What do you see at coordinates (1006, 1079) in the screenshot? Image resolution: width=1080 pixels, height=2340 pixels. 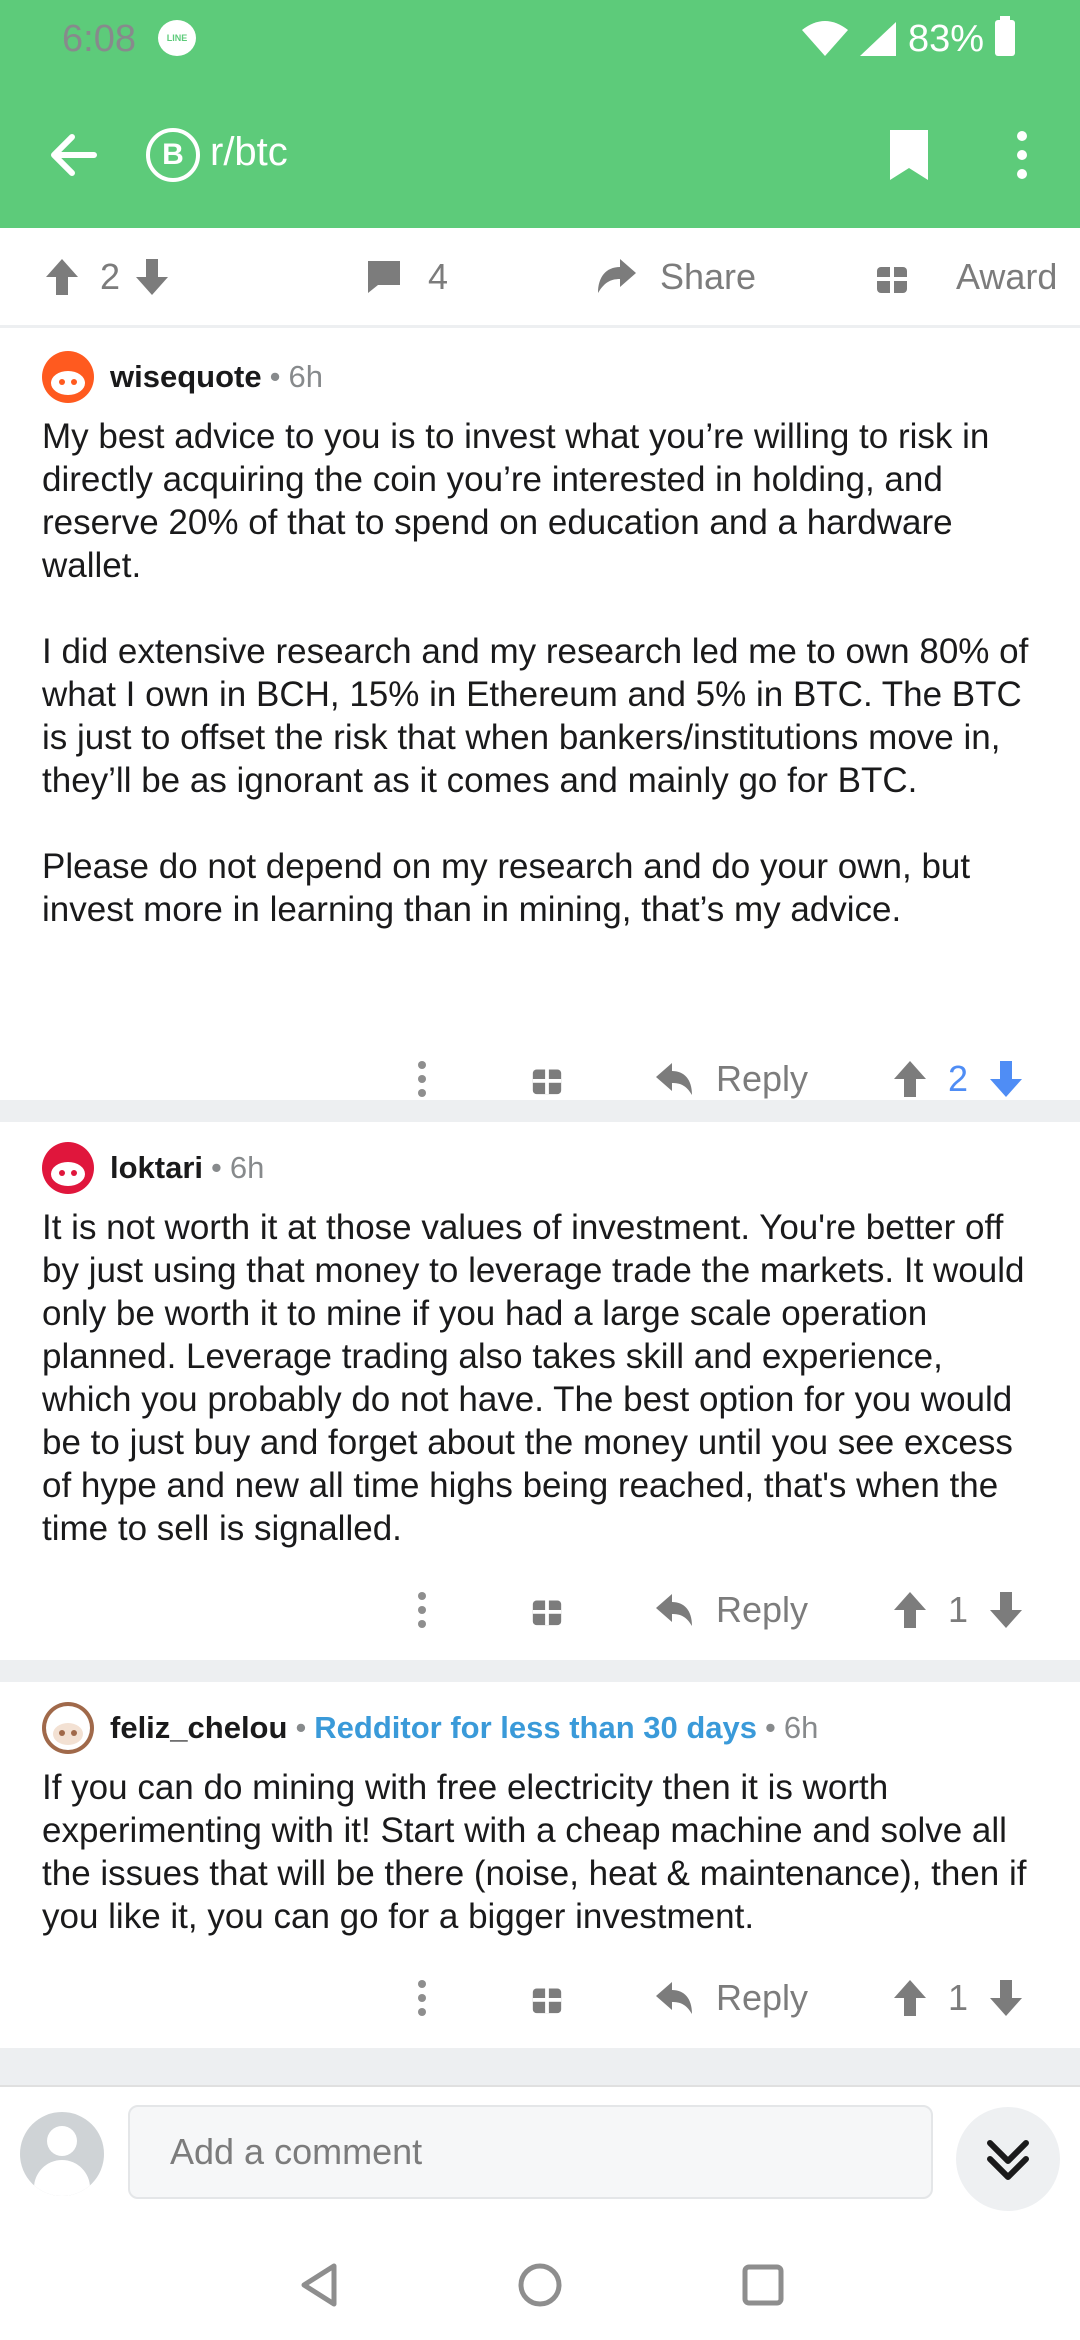 I see `downvote-icon-active` at bounding box center [1006, 1079].